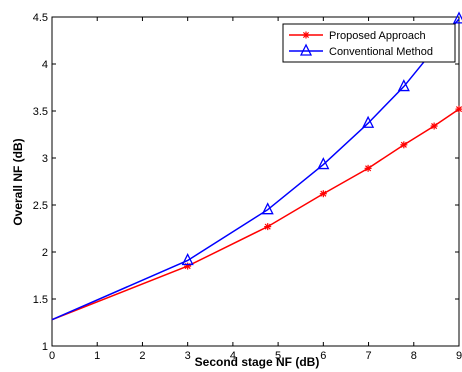 The width and height of the screenshot is (462, 372). What do you see at coordinates (45, 159) in the screenshot?
I see `y-tick-label: 3` at bounding box center [45, 159].